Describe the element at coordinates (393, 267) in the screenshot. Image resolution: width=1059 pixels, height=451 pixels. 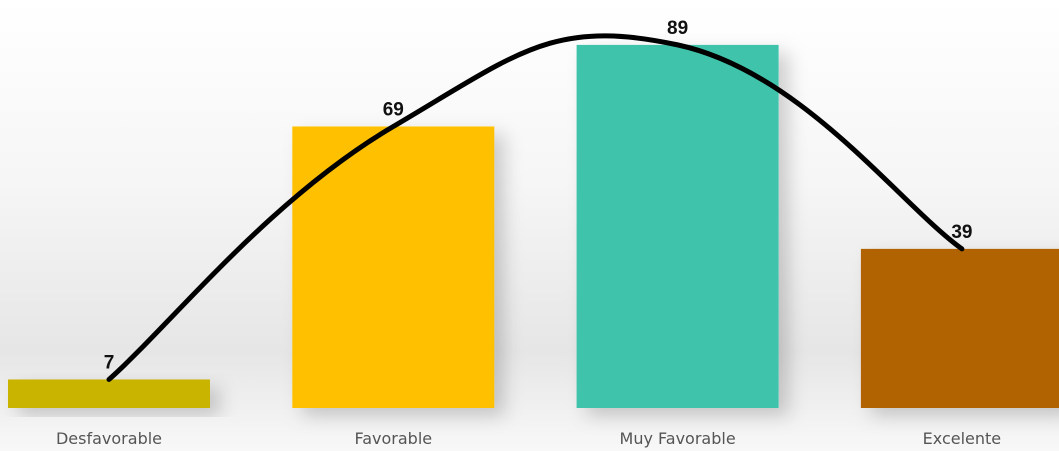
I see `bar-favorable` at that location.